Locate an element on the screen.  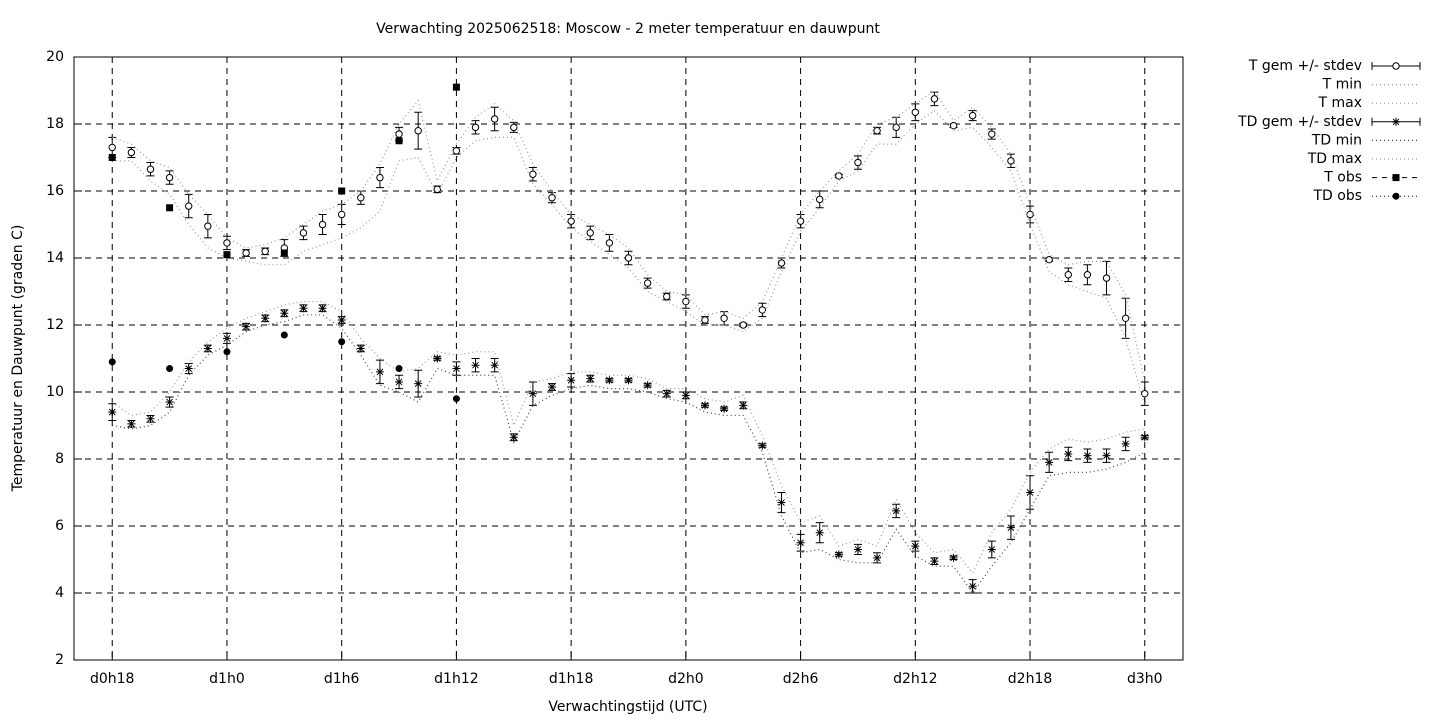
legend-label: T min is located at coordinates (1342, 85).